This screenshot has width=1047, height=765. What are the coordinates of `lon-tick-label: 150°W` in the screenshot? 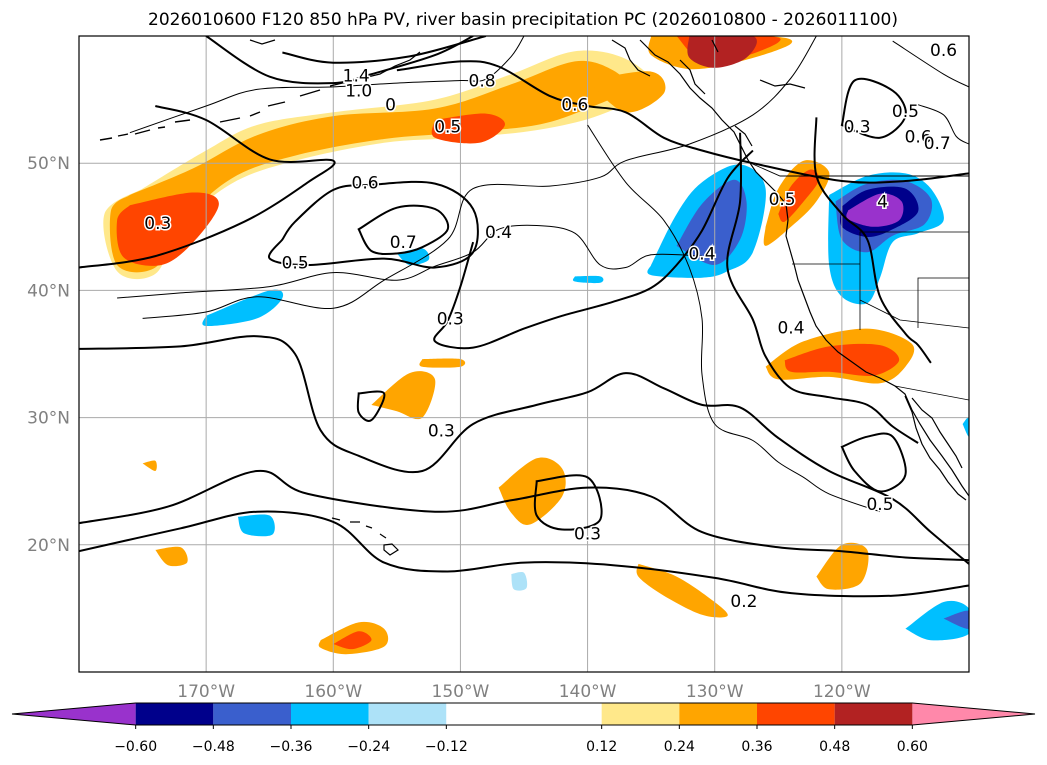 It's located at (461, 692).